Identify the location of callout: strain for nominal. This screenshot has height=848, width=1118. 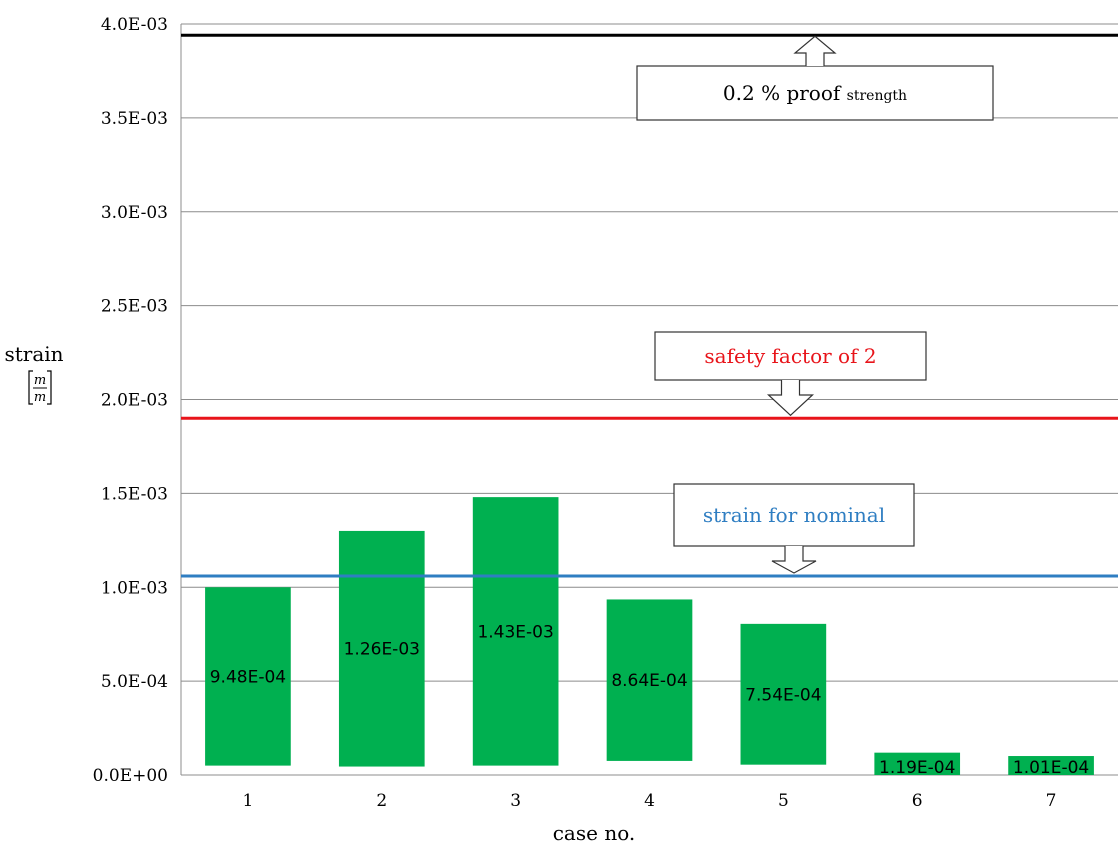
(794, 528).